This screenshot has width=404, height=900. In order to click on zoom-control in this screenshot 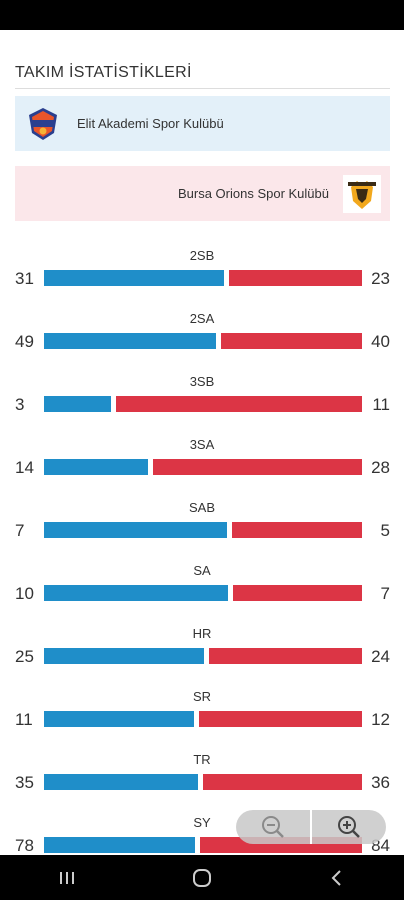, I will do `click(311, 827)`.